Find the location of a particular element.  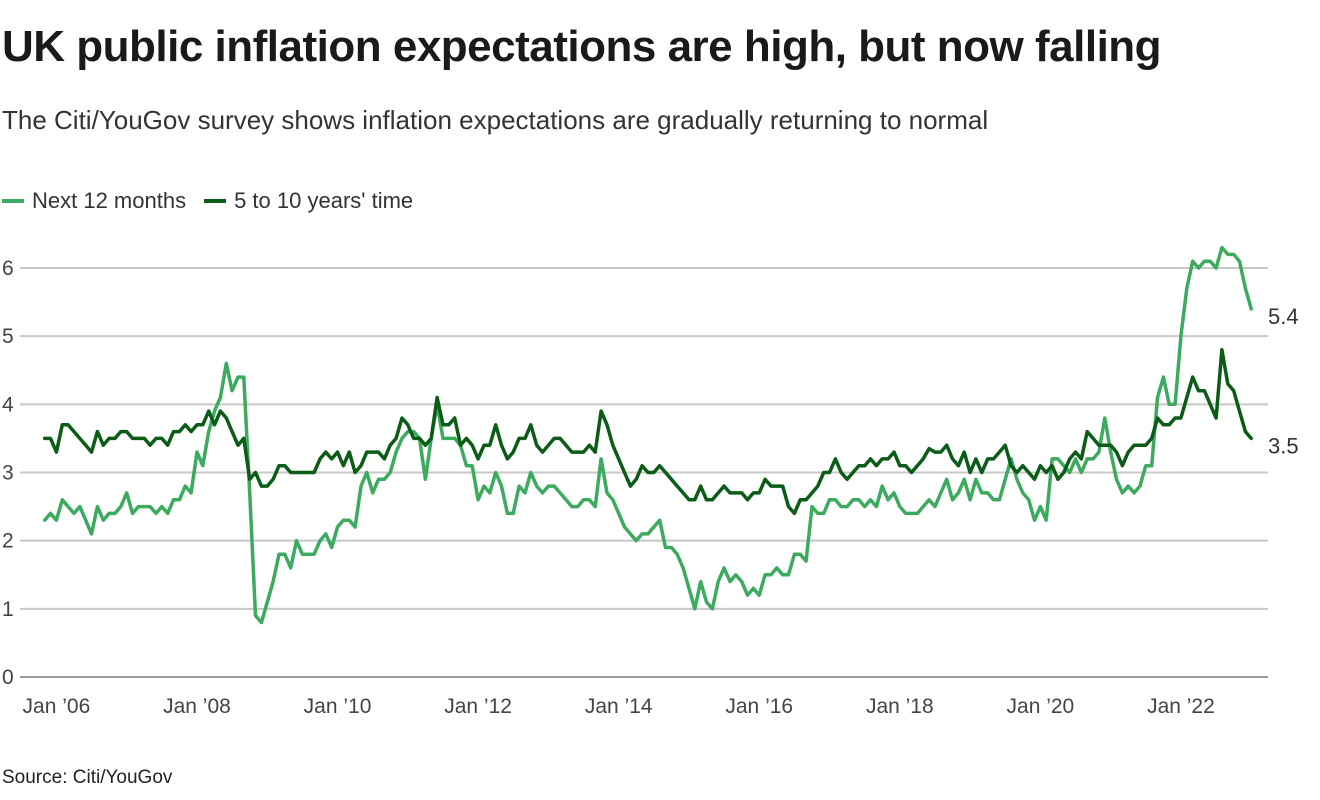

x-tick-label: Jan ’16 is located at coordinates (759, 706).